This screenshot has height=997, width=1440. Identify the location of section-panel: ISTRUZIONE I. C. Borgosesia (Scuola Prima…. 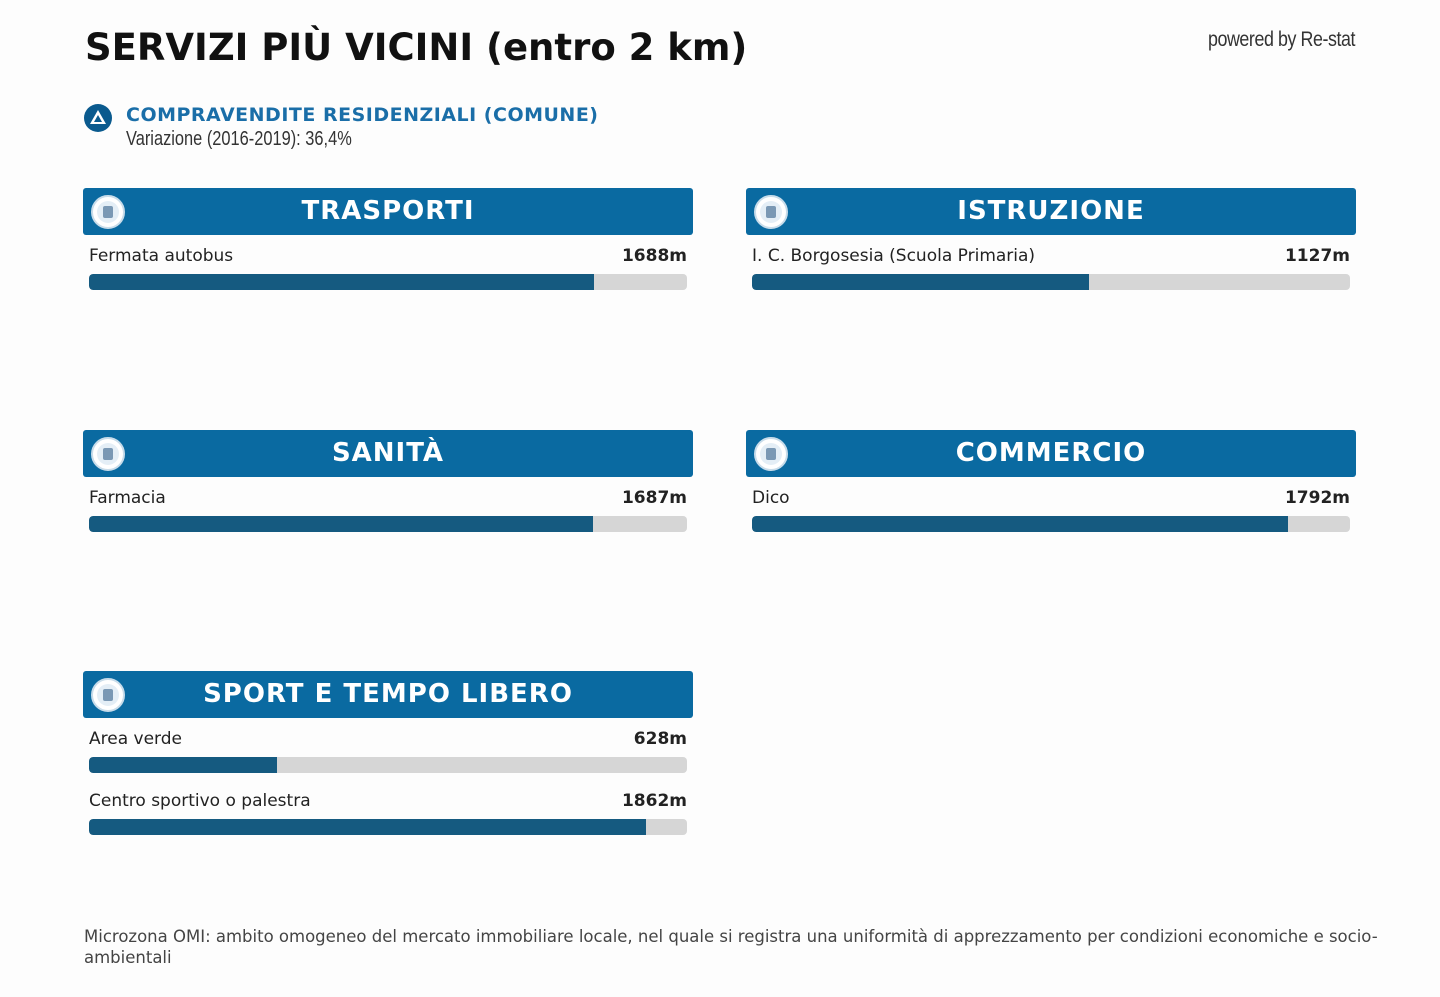
(1051, 249).